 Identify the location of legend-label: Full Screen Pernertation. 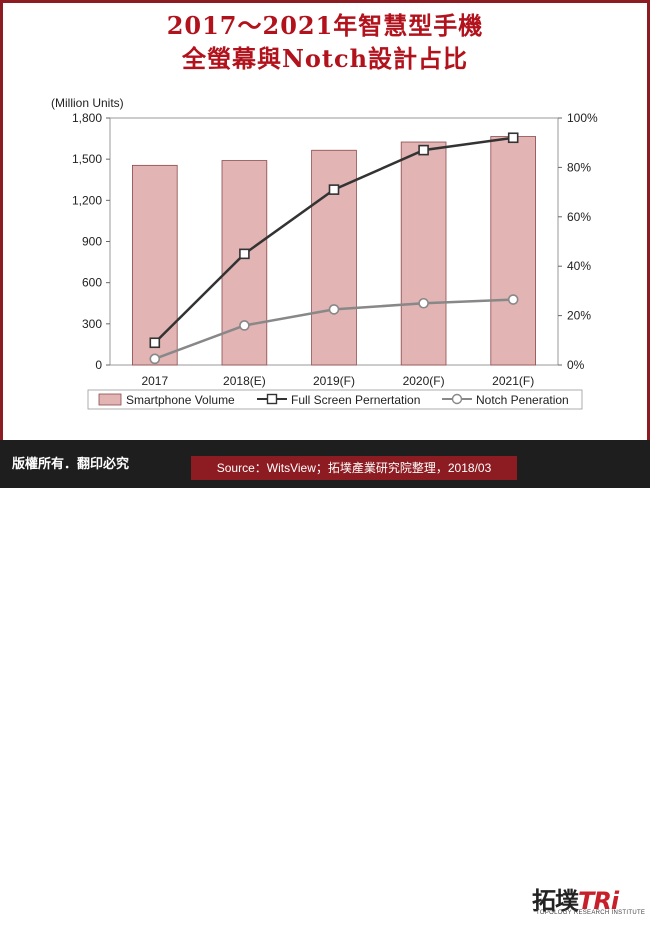
(355, 400).